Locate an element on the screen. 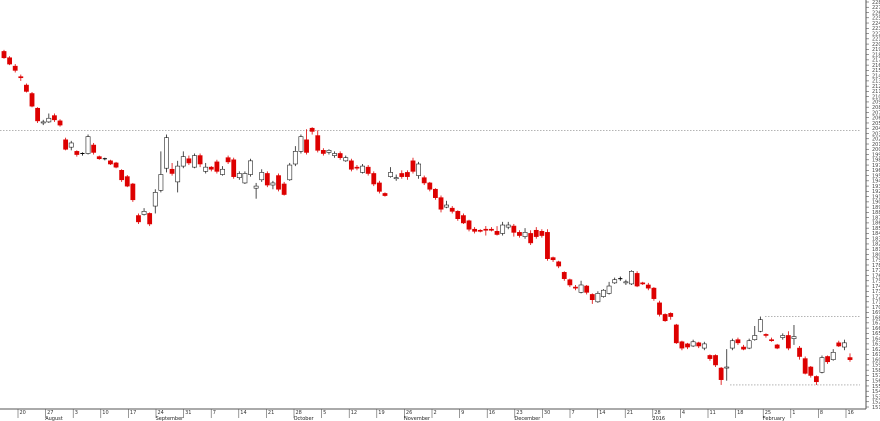 The width and height of the screenshot is (880, 421). y-tick-label: 176 is located at coordinates (876, 276).